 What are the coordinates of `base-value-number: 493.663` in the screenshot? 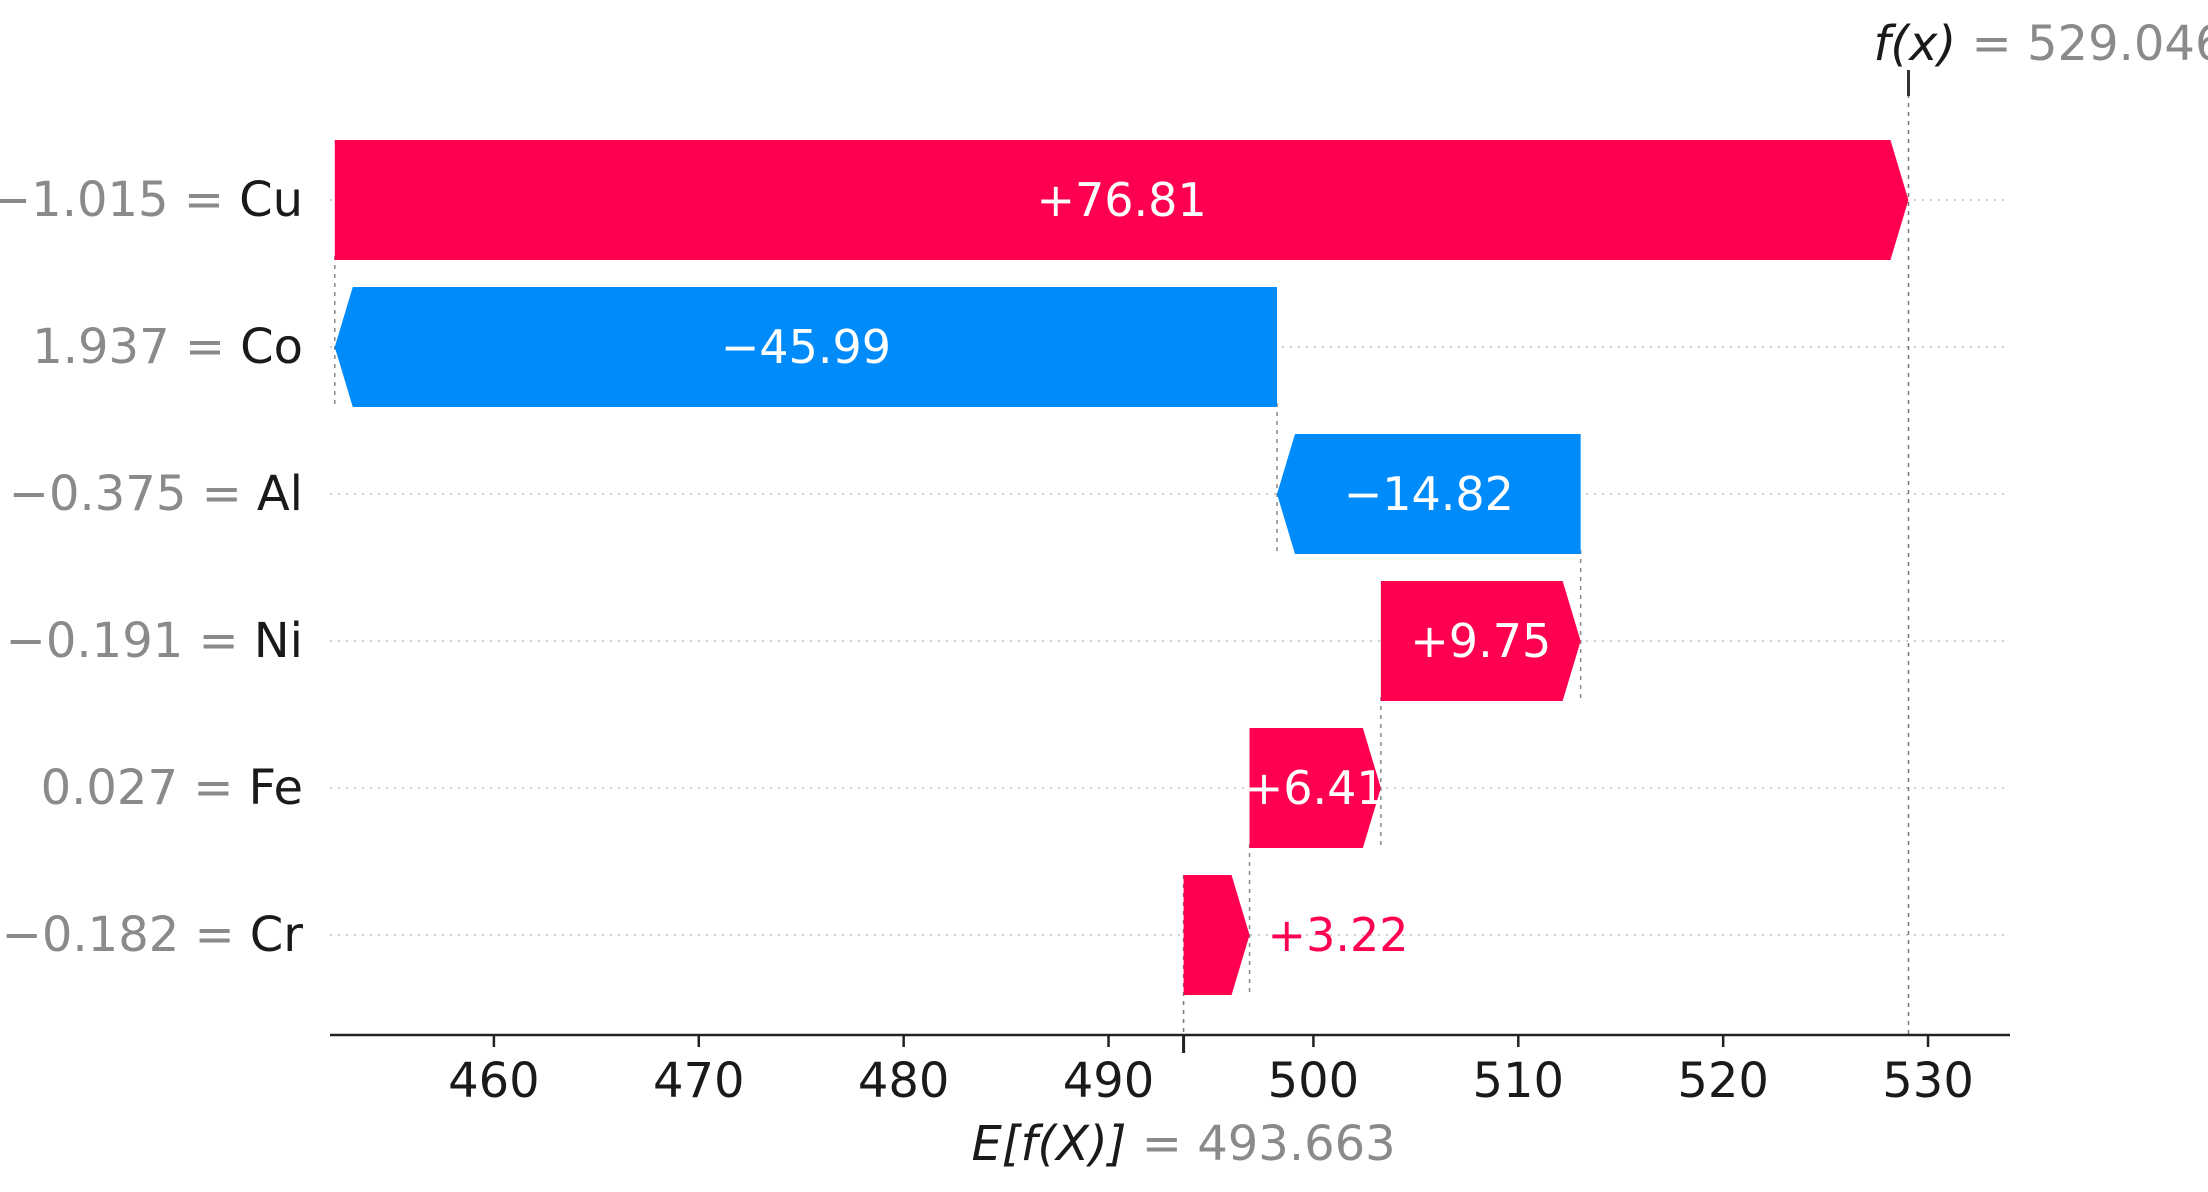 It's located at (1296, 1144).